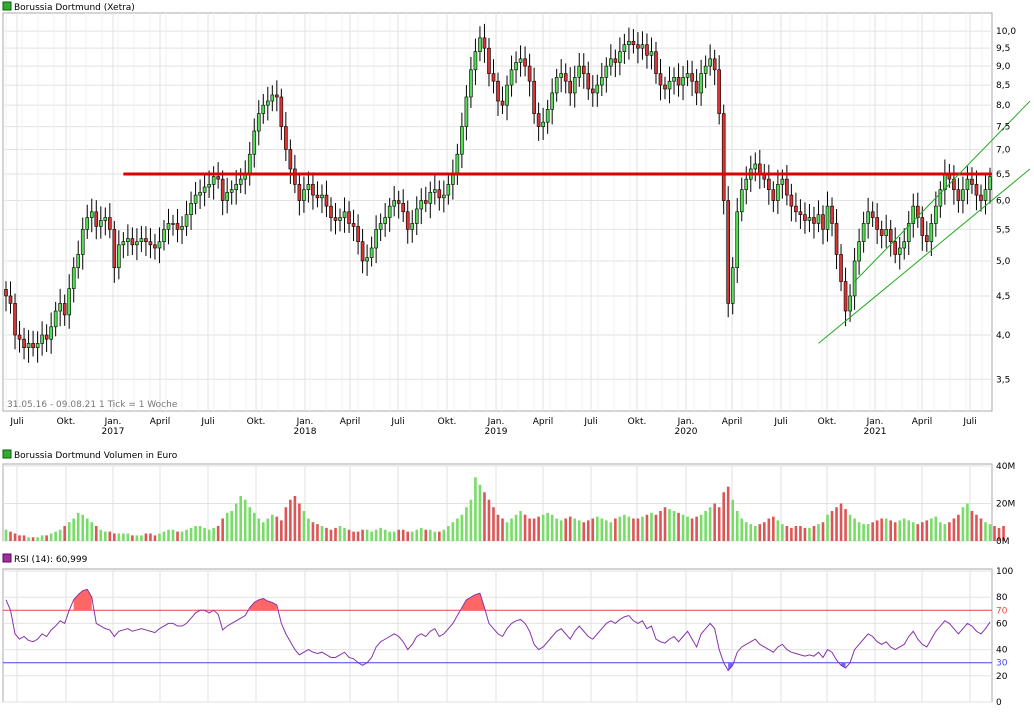 The height and width of the screenshot is (712, 1034). I want to click on x-tick-label: April, so click(160, 422).